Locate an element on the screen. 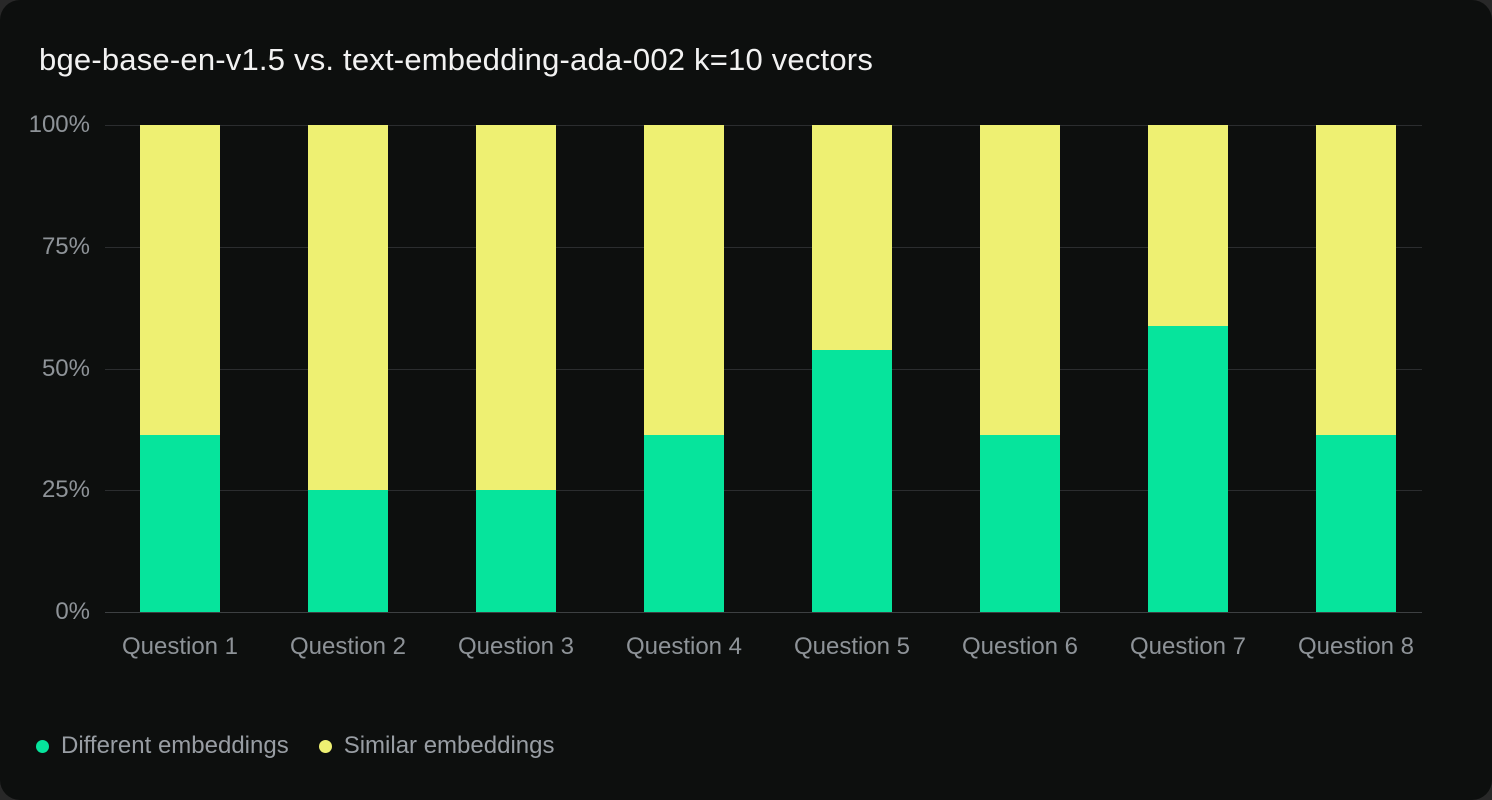 This screenshot has height=800, width=1492. bar-slot-question-8: Question 8 is located at coordinates (1356, 392).